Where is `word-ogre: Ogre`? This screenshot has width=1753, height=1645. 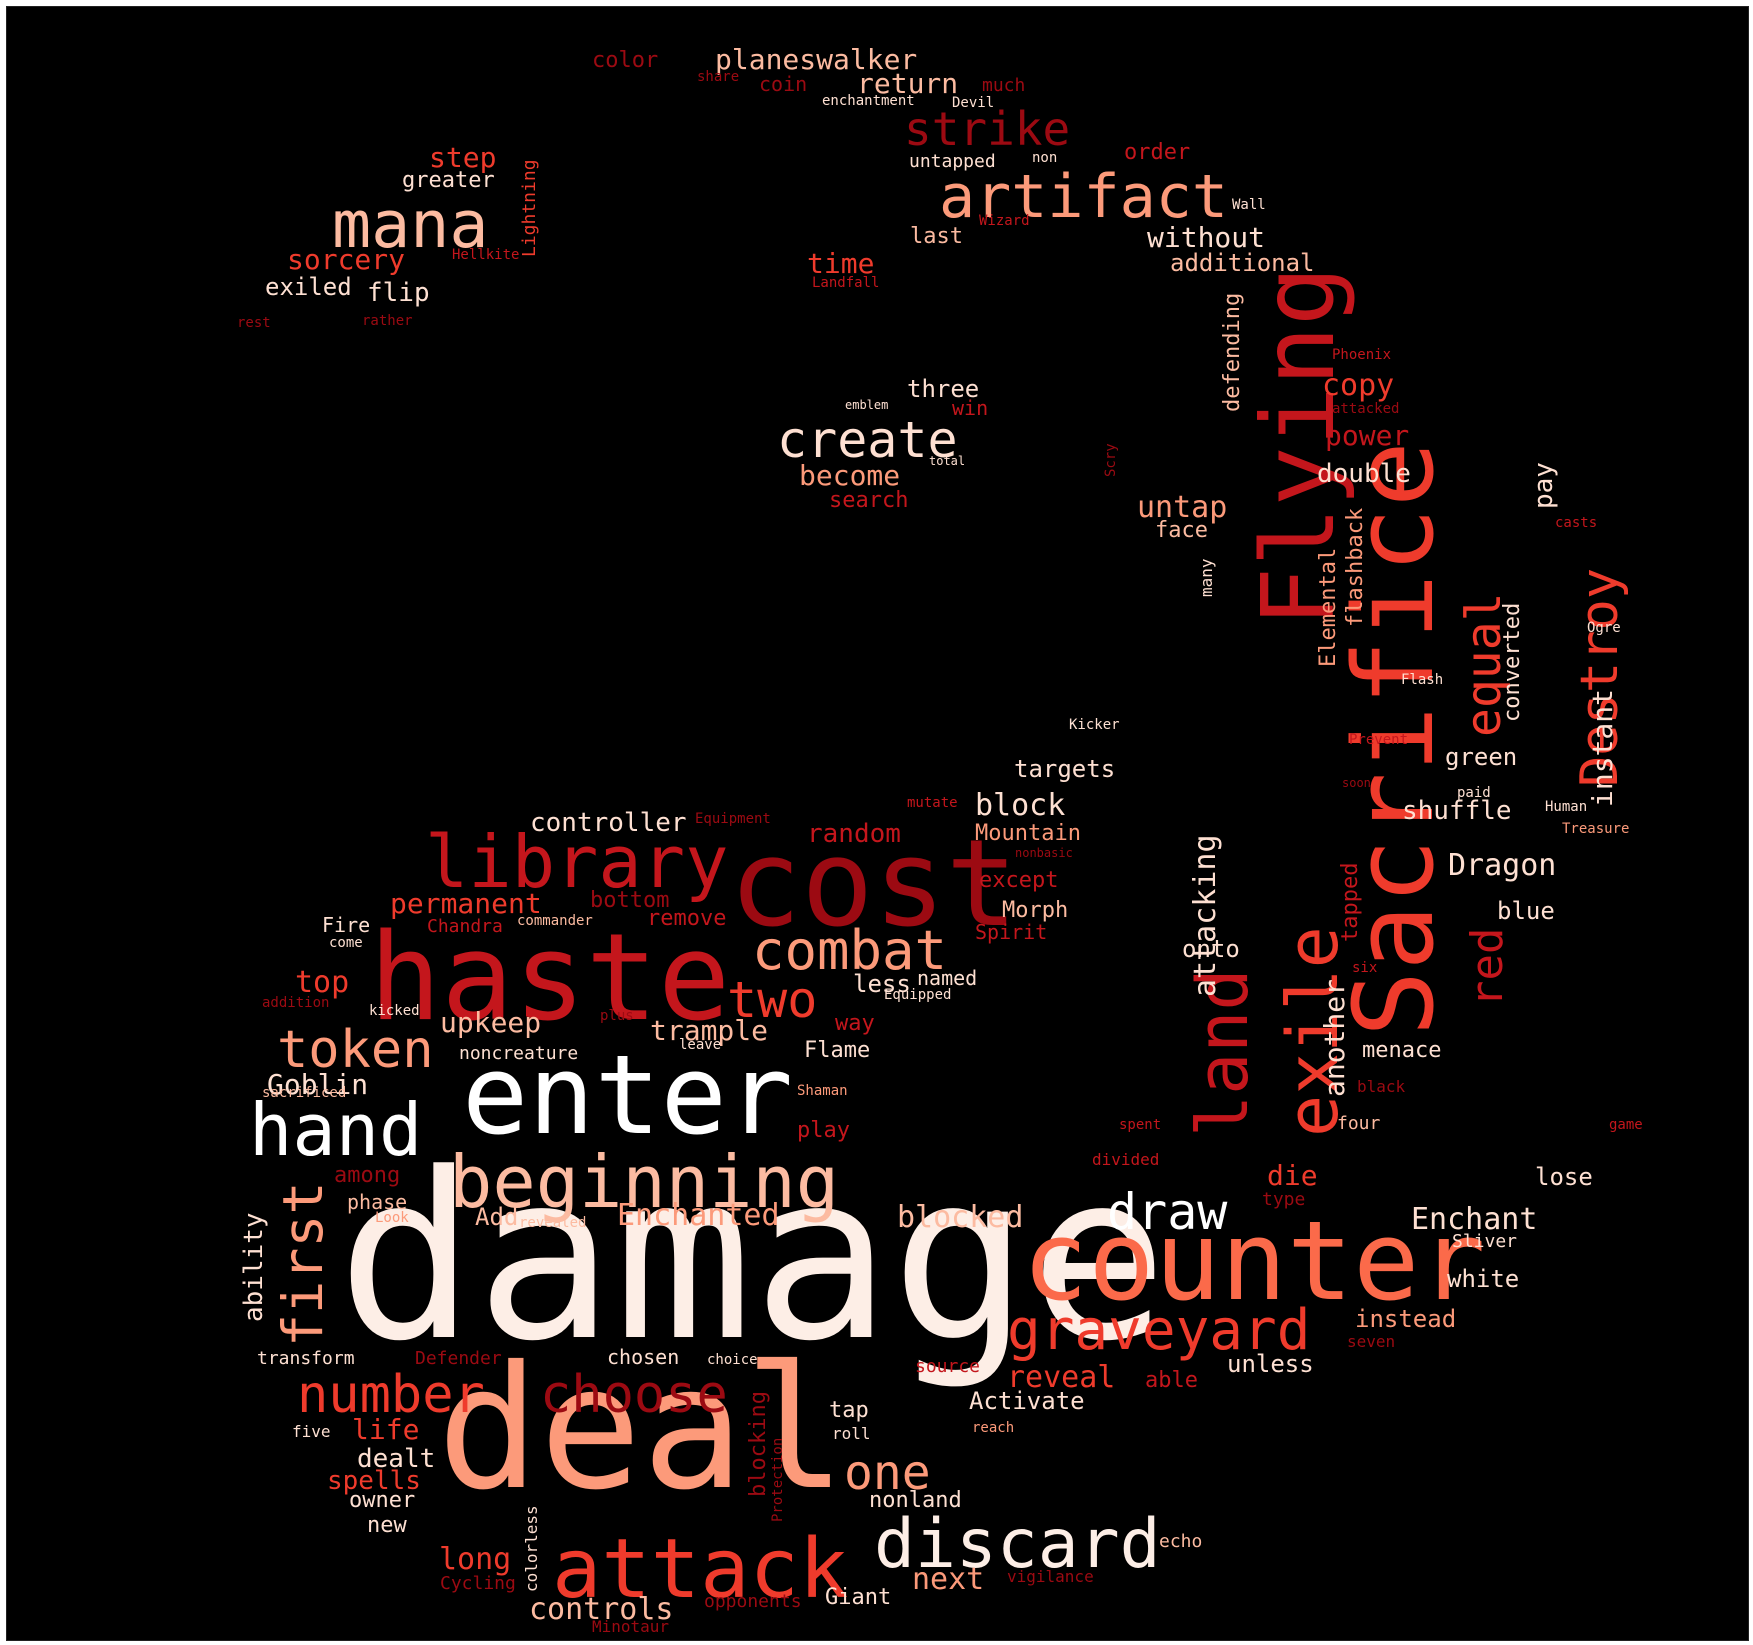 word-ogre: Ogre is located at coordinates (1604, 628).